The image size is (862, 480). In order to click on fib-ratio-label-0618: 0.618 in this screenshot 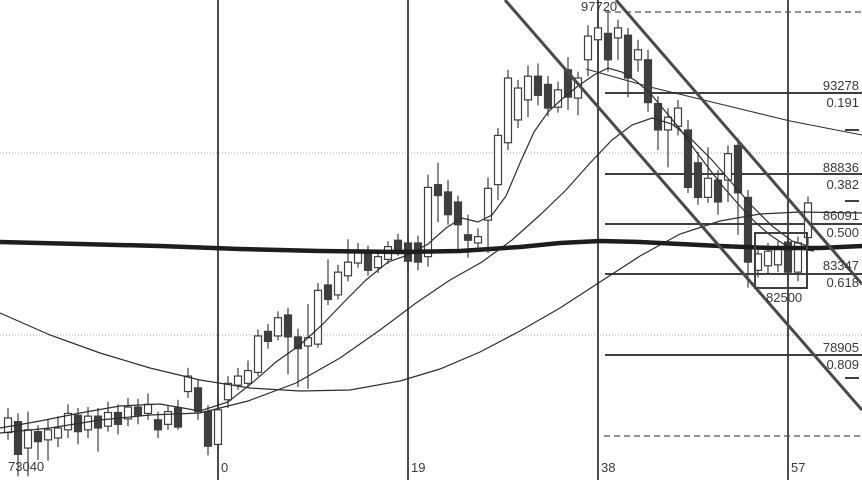, I will do `click(842, 282)`.